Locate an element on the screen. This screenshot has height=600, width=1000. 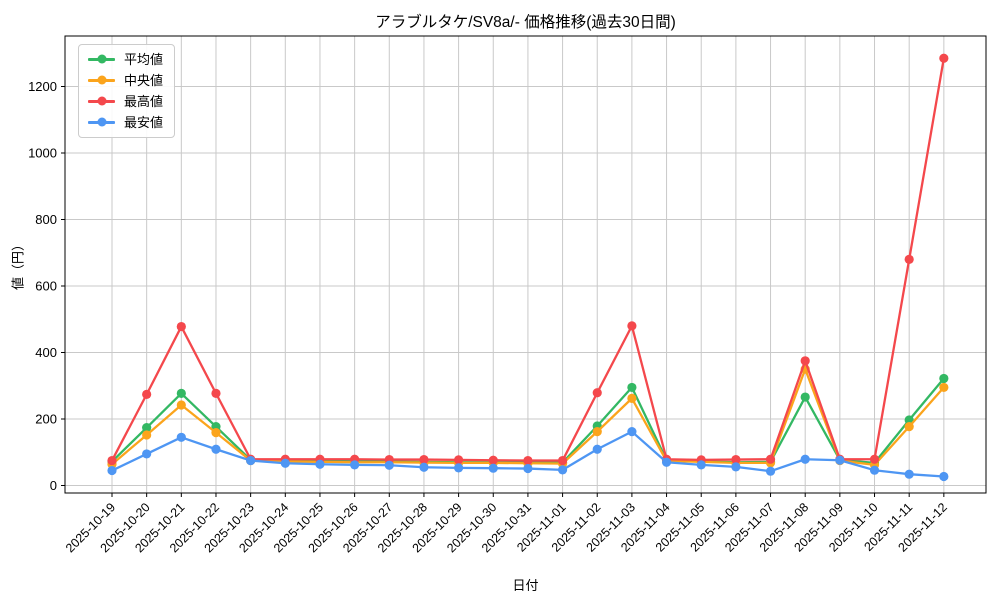
chart-title: アラブルタケ/SV8a/- 価格推移(過去30日間) is located at coordinates (525, 22).